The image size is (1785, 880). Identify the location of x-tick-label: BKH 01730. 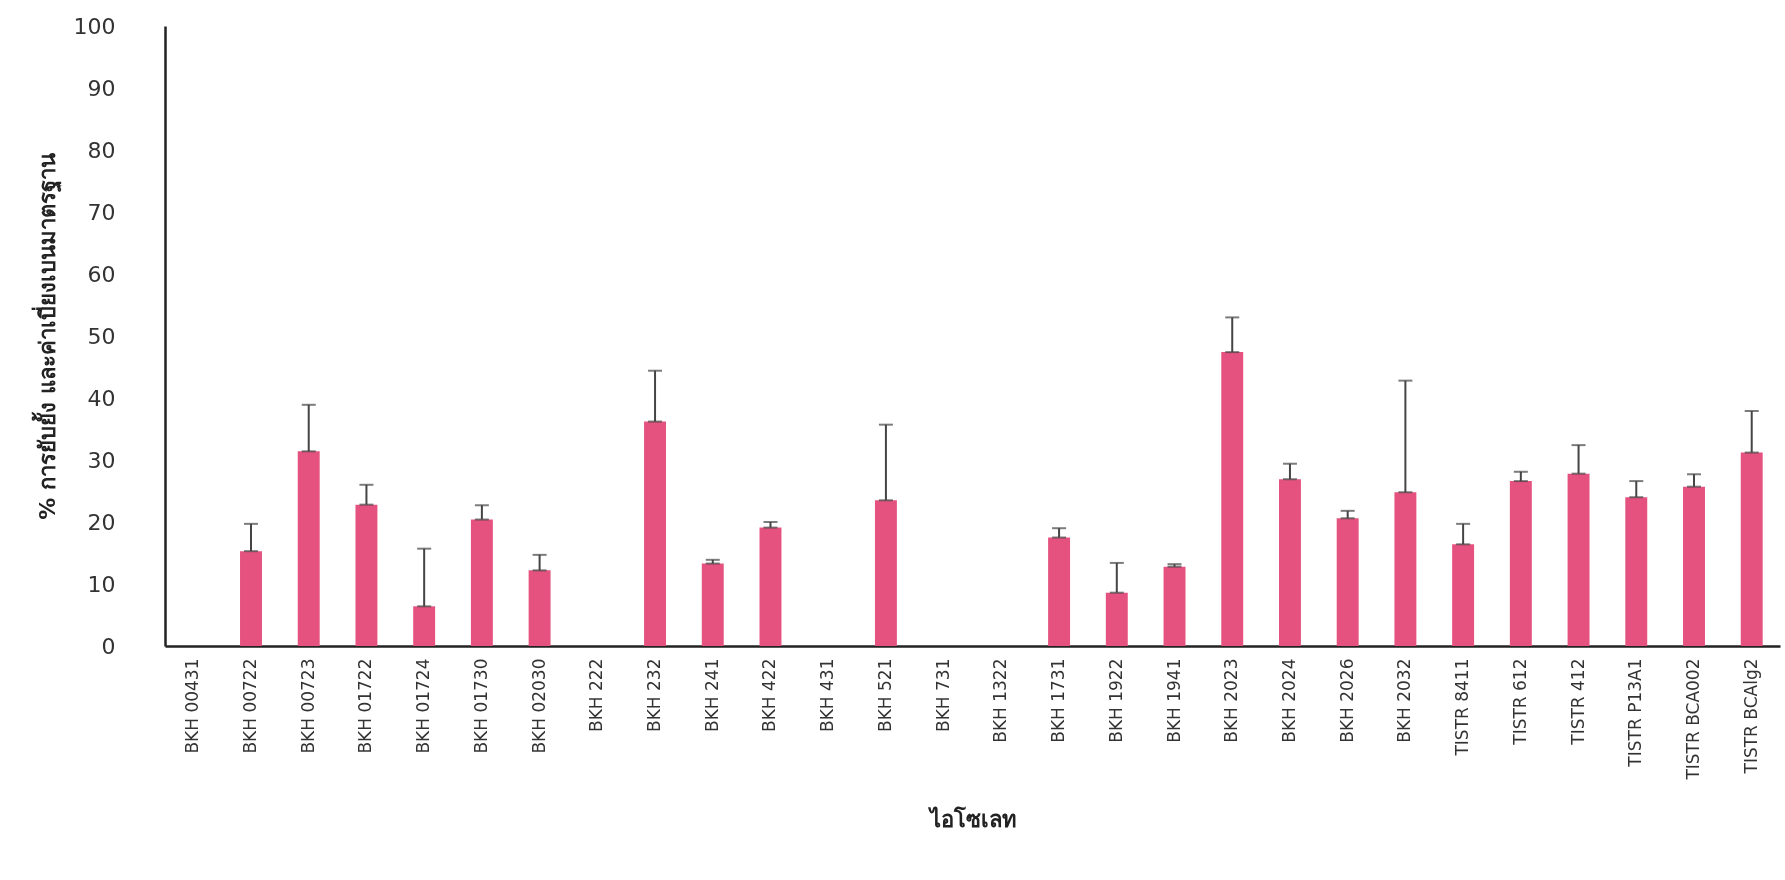
(480, 706).